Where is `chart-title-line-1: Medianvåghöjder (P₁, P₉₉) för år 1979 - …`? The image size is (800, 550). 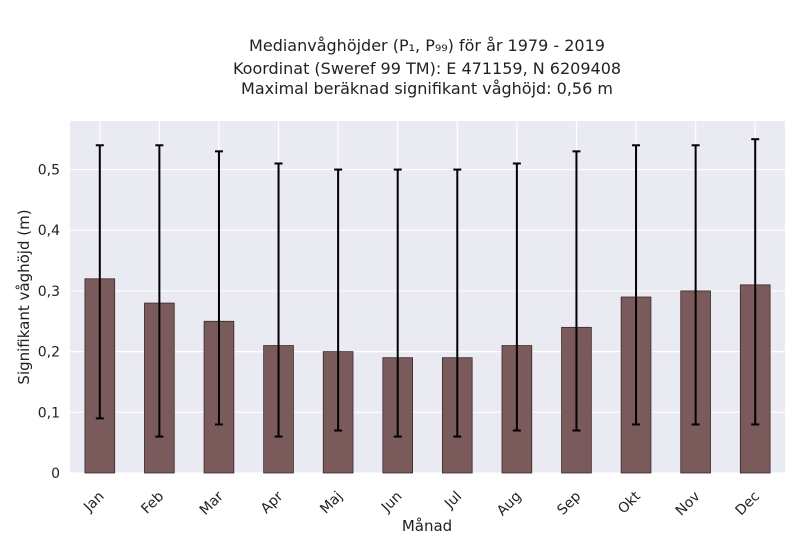
chart-title-line-1: Medianvåghöjder (P₁, P₉₉) för år 1979 - … is located at coordinates (427, 45).